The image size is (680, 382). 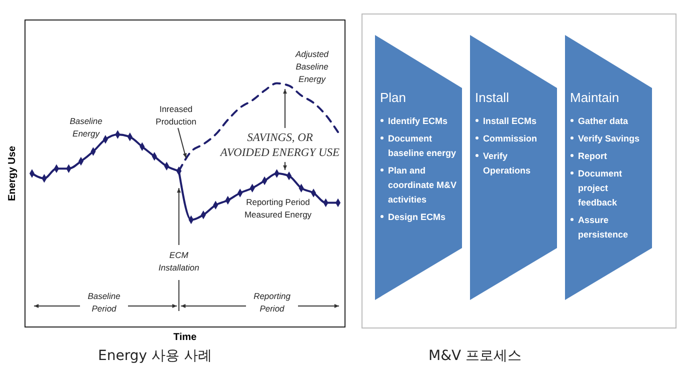 What do you see at coordinates (609, 139) in the screenshot?
I see `text: Verify Savings` at bounding box center [609, 139].